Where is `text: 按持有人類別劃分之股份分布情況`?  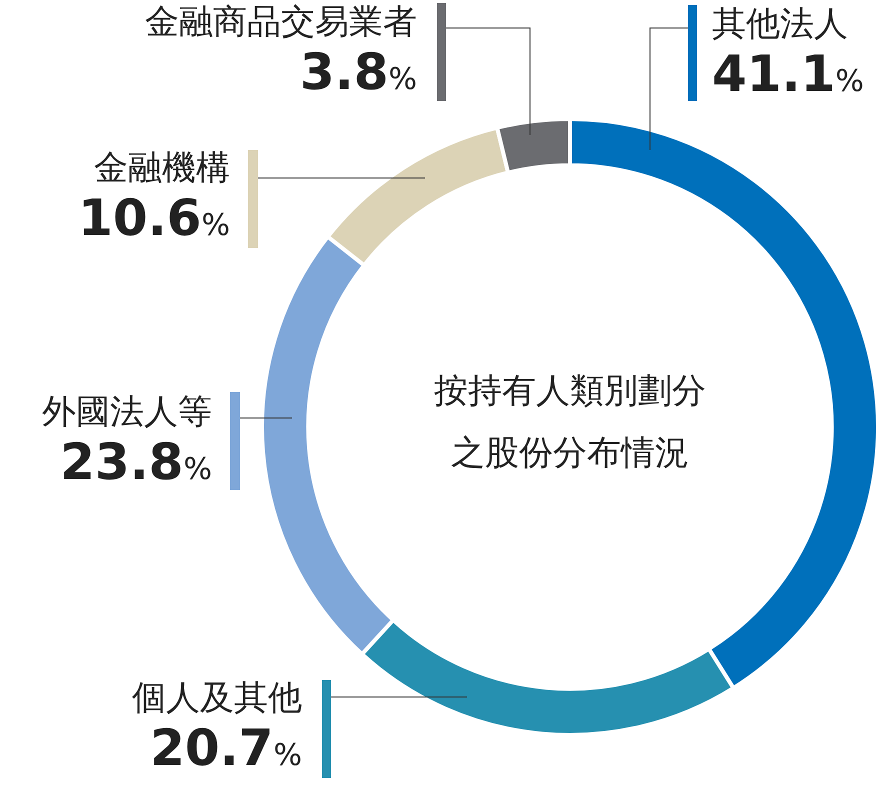
text: 按持有人類別劃分之股份分布情況 is located at coordinates (570, 422).